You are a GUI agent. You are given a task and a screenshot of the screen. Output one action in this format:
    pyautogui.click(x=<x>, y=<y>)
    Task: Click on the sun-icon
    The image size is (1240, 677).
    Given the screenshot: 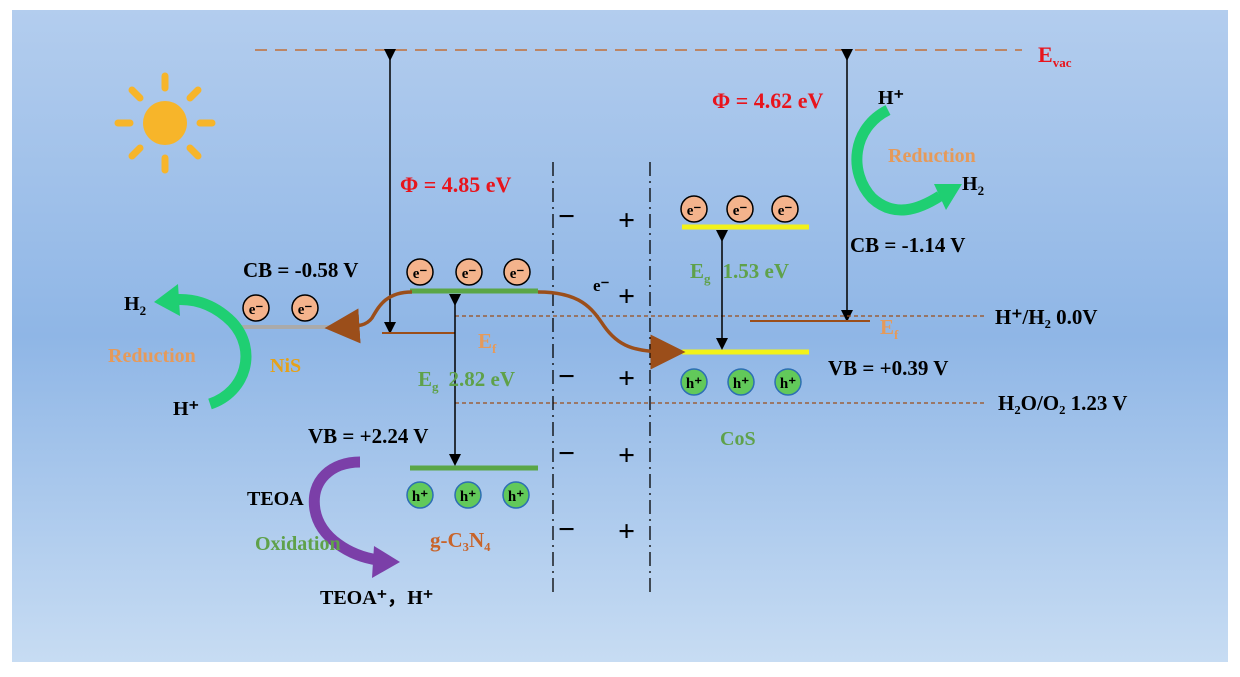 What is the action you would take?
    pyautogui.click(x=165, y=123)
    